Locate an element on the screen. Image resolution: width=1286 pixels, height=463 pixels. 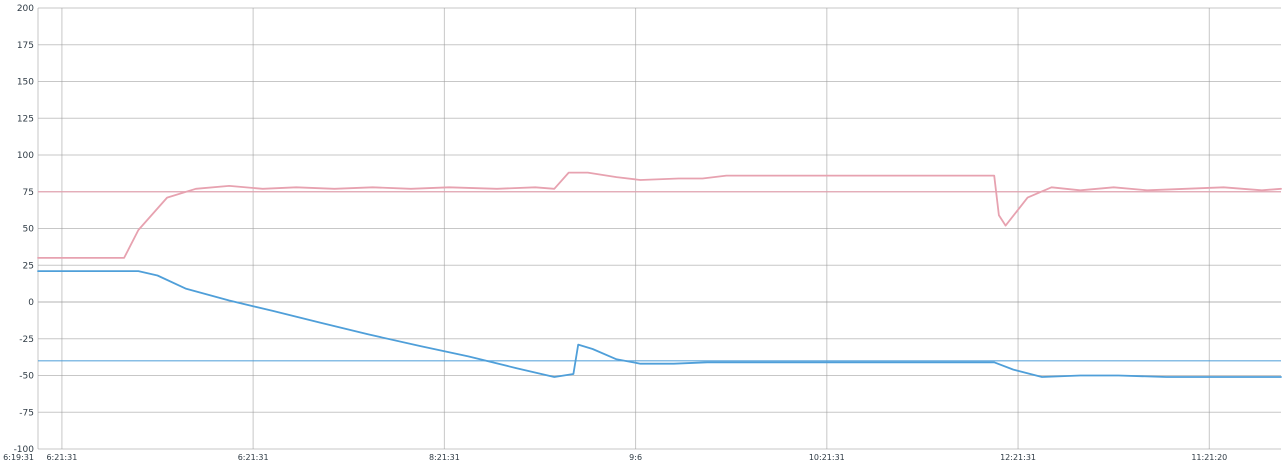
x-tick-label: 6:19:31 is located at coordinates (18, 457).